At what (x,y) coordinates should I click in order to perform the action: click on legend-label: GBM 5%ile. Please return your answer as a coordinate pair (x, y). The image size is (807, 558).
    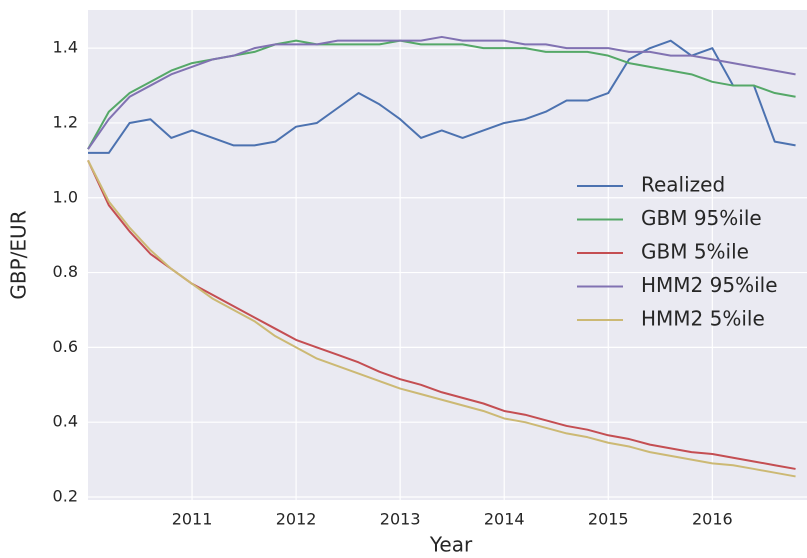
    Looking at the image, I should click on (695, 252).